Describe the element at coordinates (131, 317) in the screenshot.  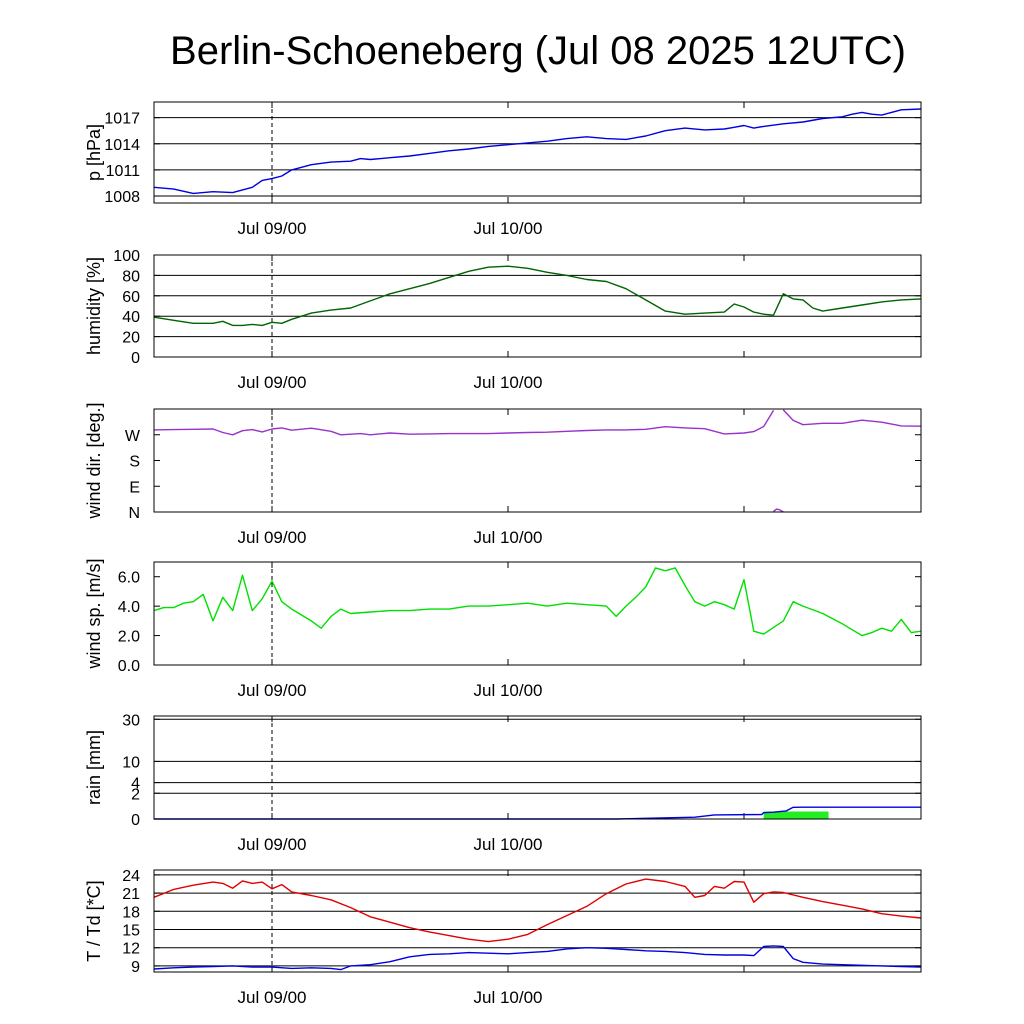
I see `y-tick-label: 40` at that location.